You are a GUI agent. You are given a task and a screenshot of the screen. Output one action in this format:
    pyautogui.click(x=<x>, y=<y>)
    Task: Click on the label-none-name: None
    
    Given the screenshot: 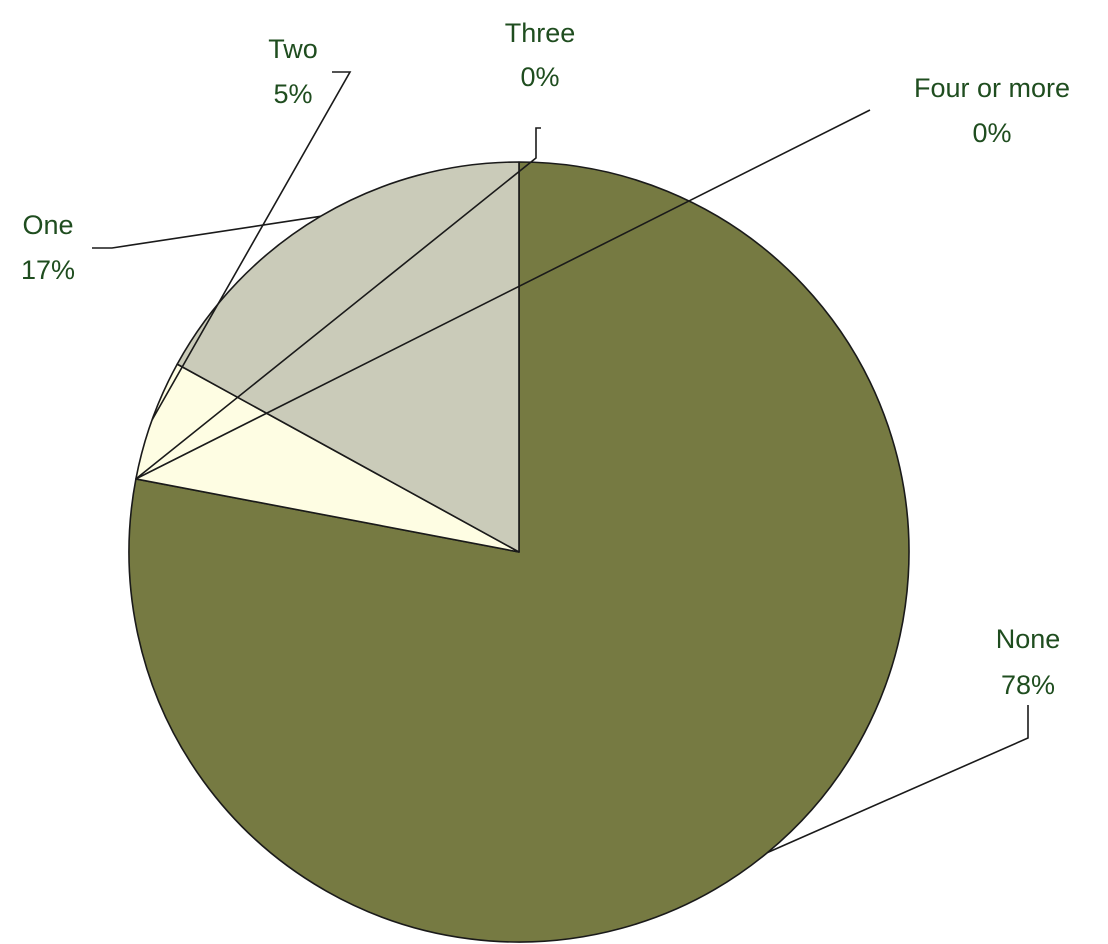 What is the action you would take?
    pyautogui.click(x=1028, y=639)
    